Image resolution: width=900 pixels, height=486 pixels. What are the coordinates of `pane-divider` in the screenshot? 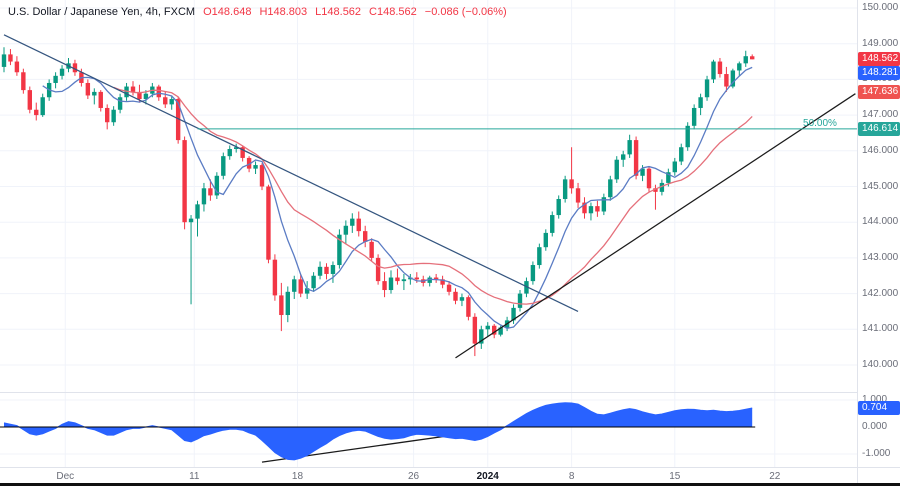 It's located at (450, 392).